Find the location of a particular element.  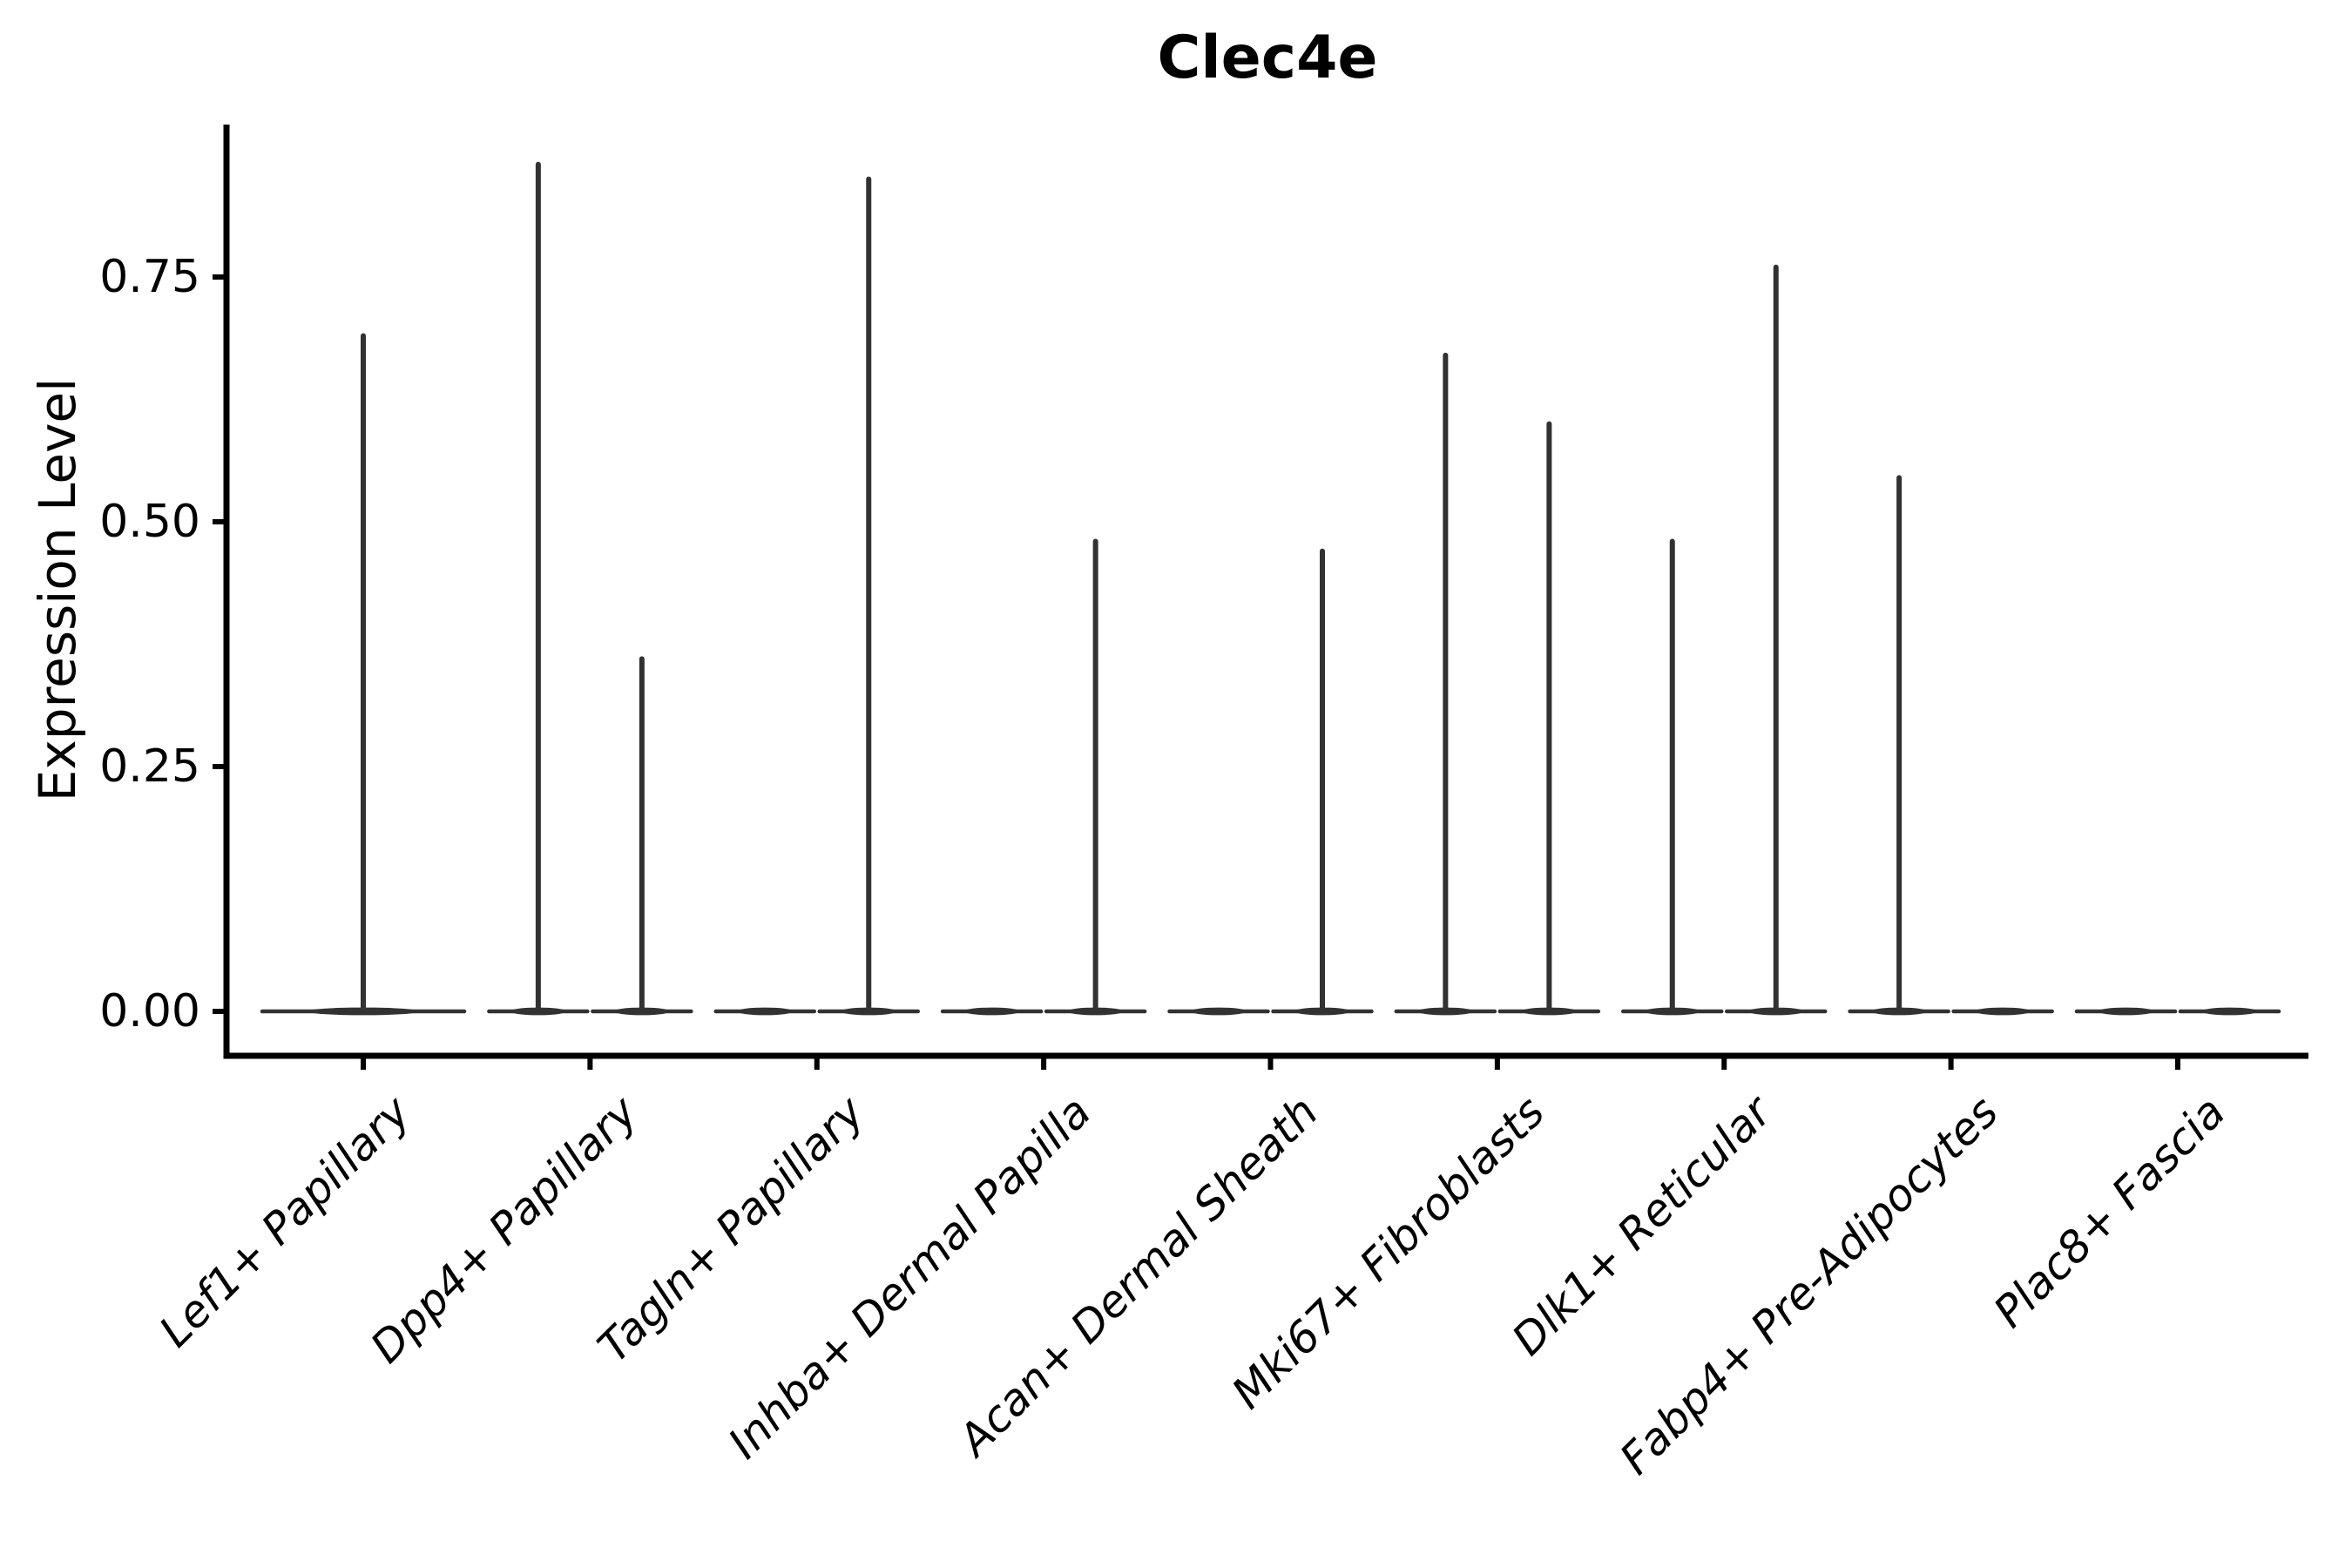

y-tick-label: 0.75 is located at coordinates (150, 277).